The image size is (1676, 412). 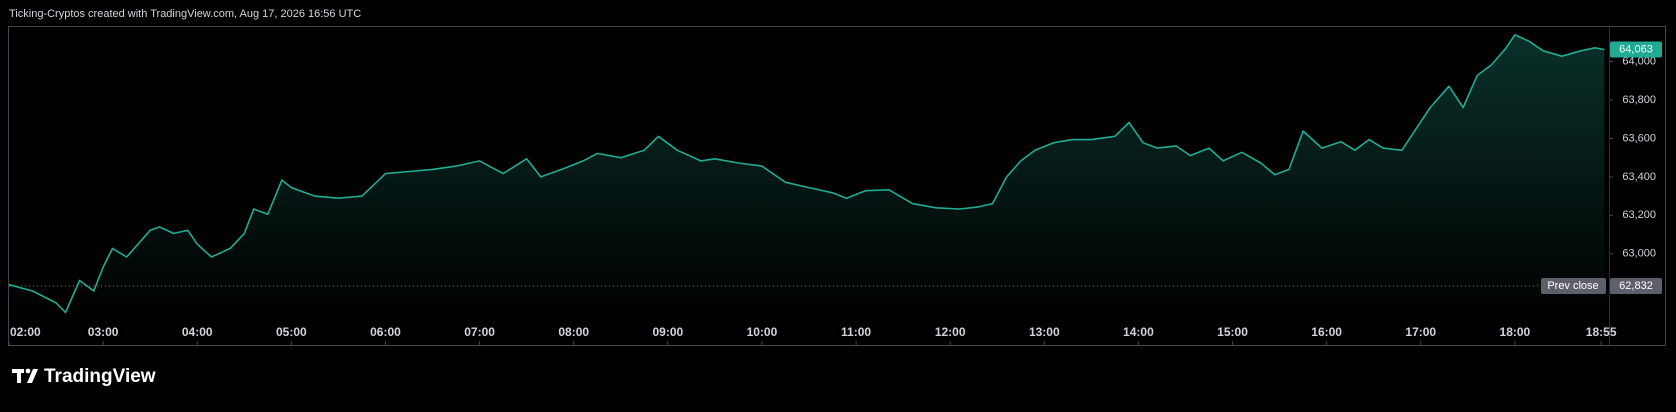 I want to click on brand-name: TradingView, so click(x=100, y=376).